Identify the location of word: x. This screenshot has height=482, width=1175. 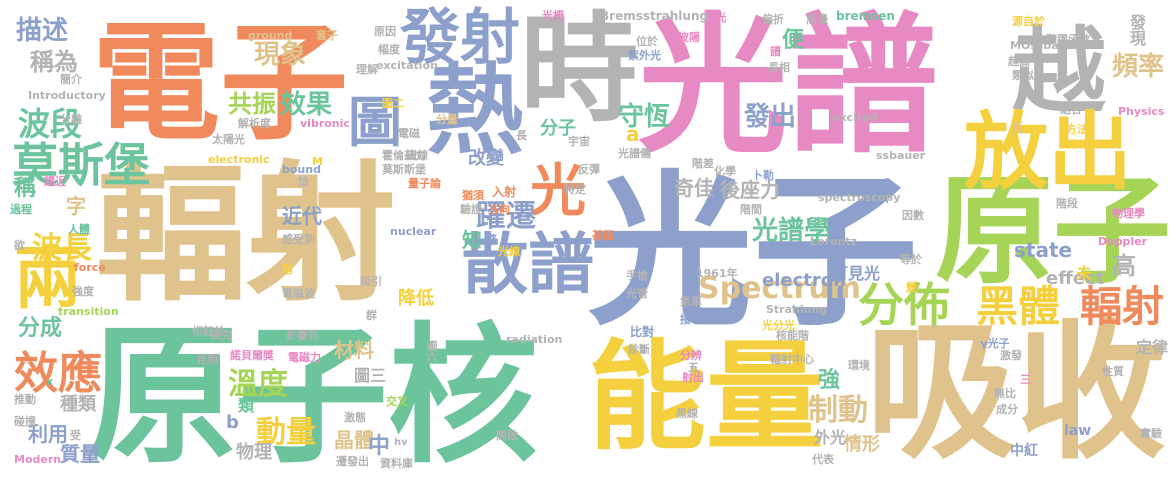
(50, 381).